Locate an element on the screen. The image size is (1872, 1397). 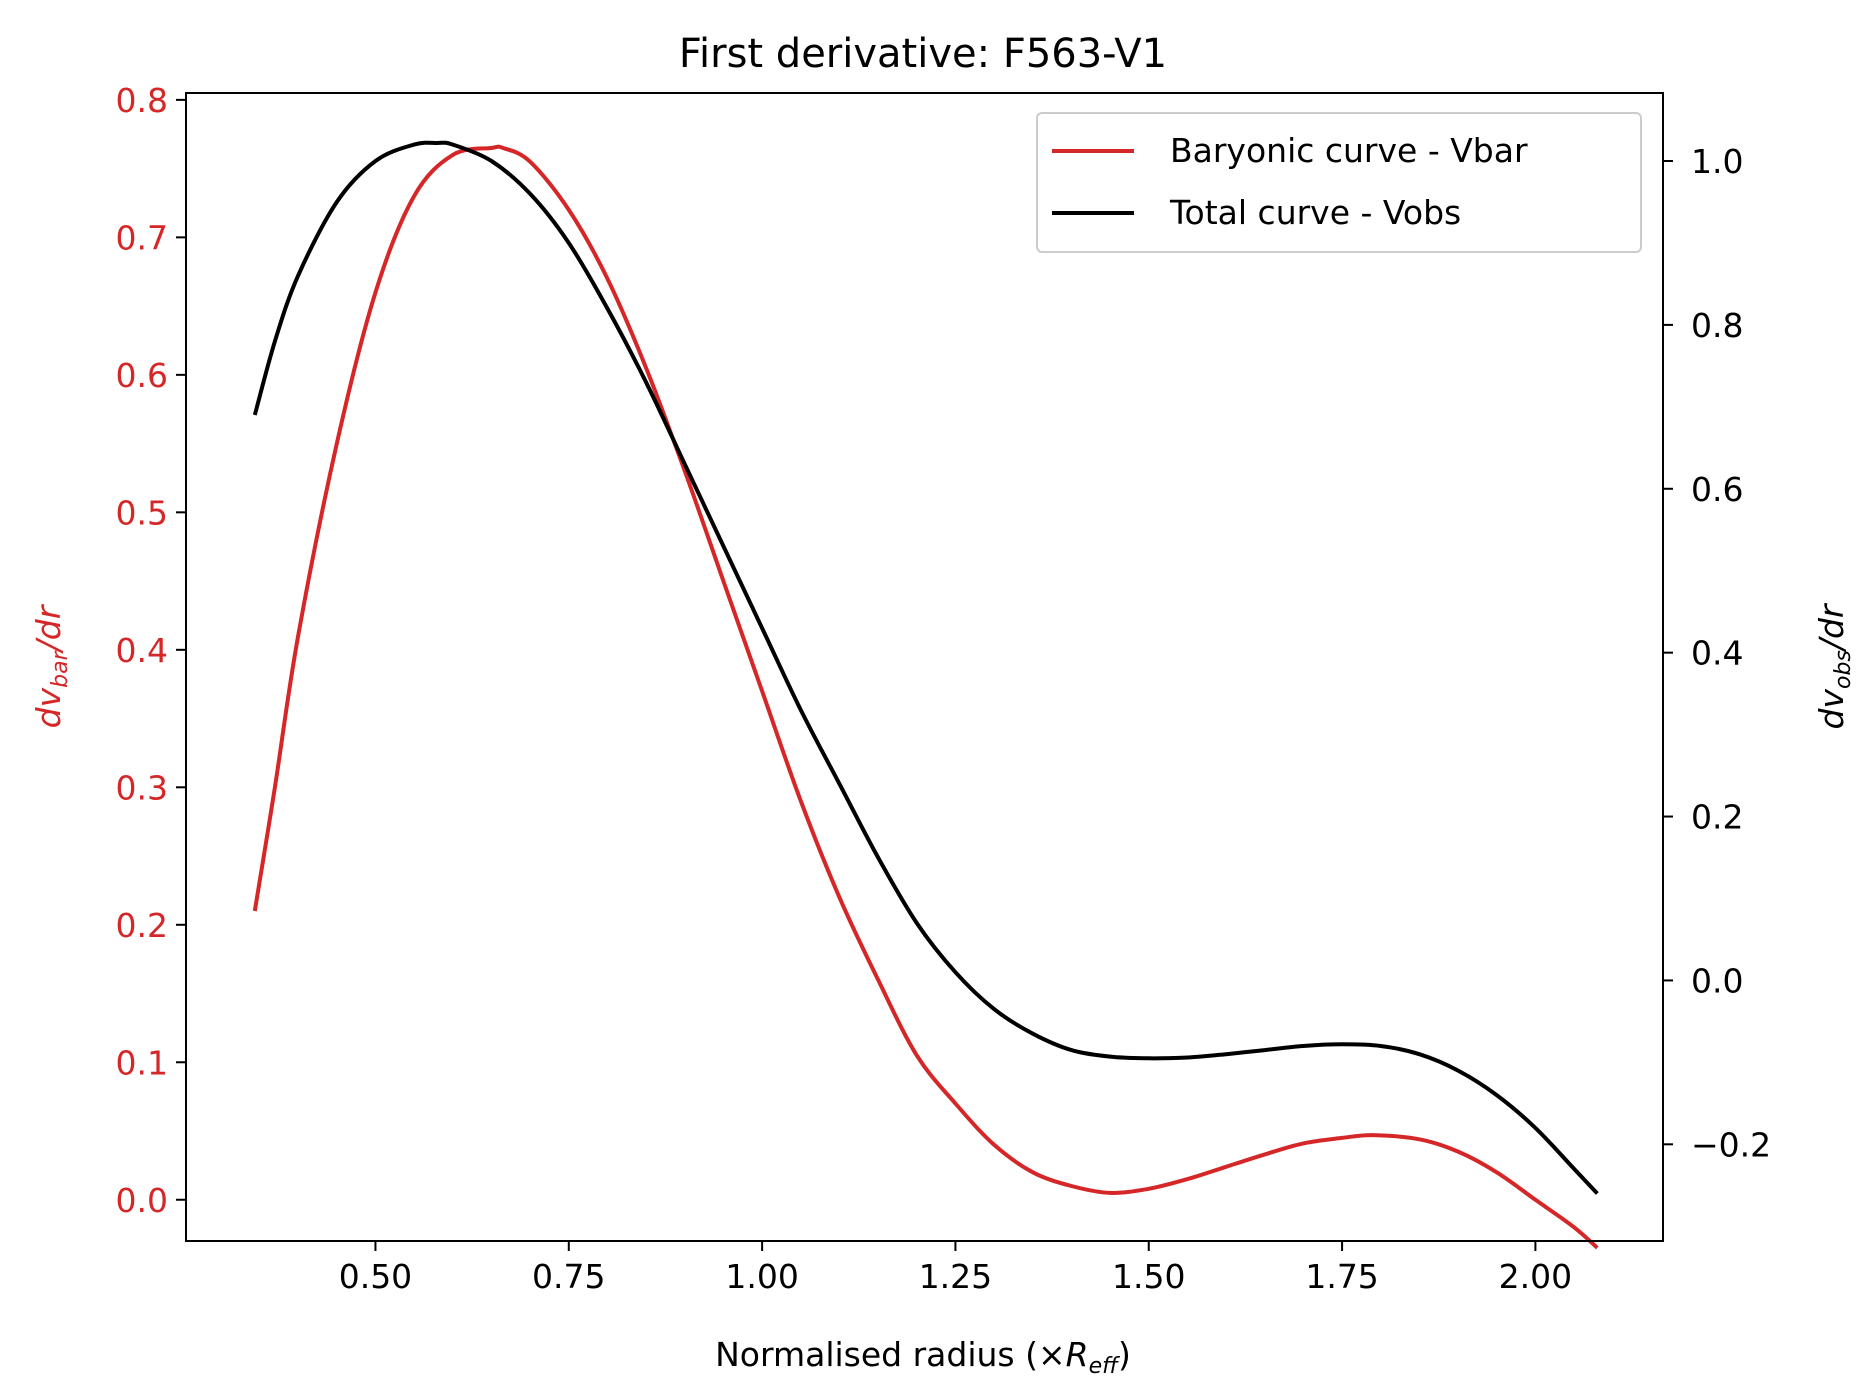
x-tick-label: 0.50 is located at coordinates (375, 1276).